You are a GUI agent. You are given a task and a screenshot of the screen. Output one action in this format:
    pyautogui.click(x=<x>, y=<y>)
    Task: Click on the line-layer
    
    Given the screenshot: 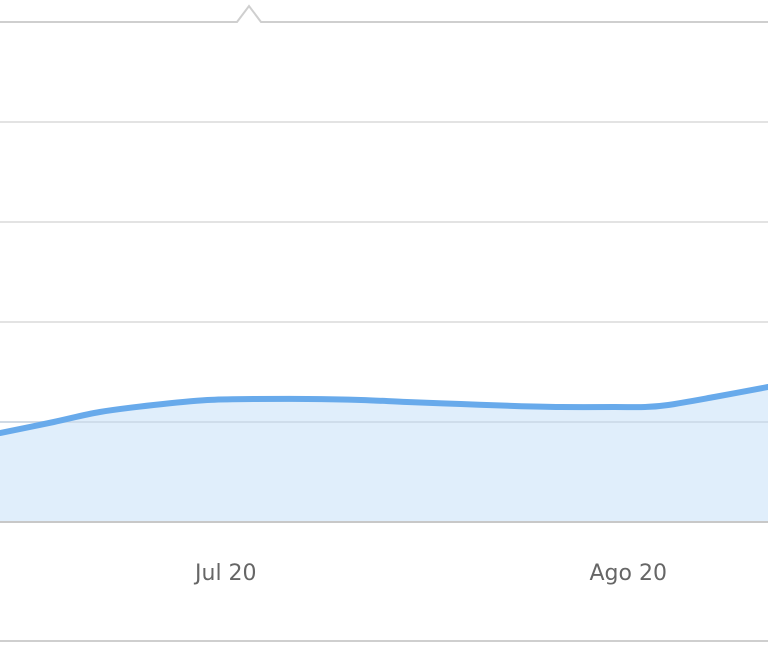 What is the action you would take?
    pyautogui.click(x=384, y=410)
    